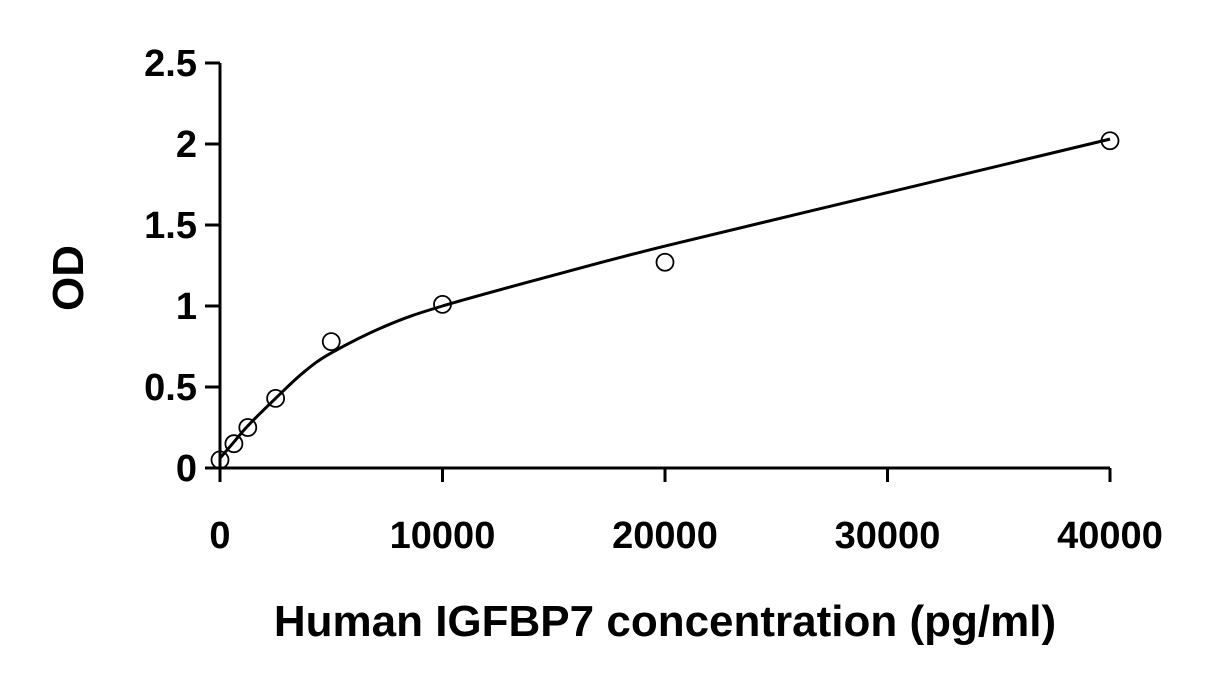 This screenshot has width=1231, height=692. Describe the element at coordinates (186, 145) in the screenshot. I see `y-tick-label: 2` at that location.